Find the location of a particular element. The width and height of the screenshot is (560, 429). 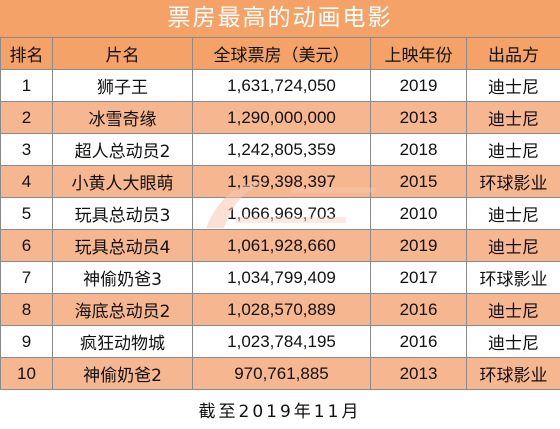

table-row: 5 玩具总动员3 1,066,969,703 2010 迪士尼 is located at coordinates (280, 213).